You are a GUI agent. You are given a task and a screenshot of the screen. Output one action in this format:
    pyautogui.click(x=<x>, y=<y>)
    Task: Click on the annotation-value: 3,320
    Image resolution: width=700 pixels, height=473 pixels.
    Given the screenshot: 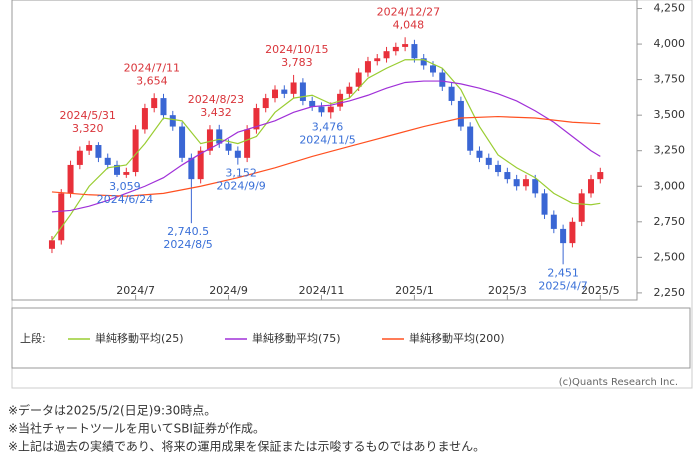 What is the action you would take?
    pyautogui.click(x=88, y=128)
    